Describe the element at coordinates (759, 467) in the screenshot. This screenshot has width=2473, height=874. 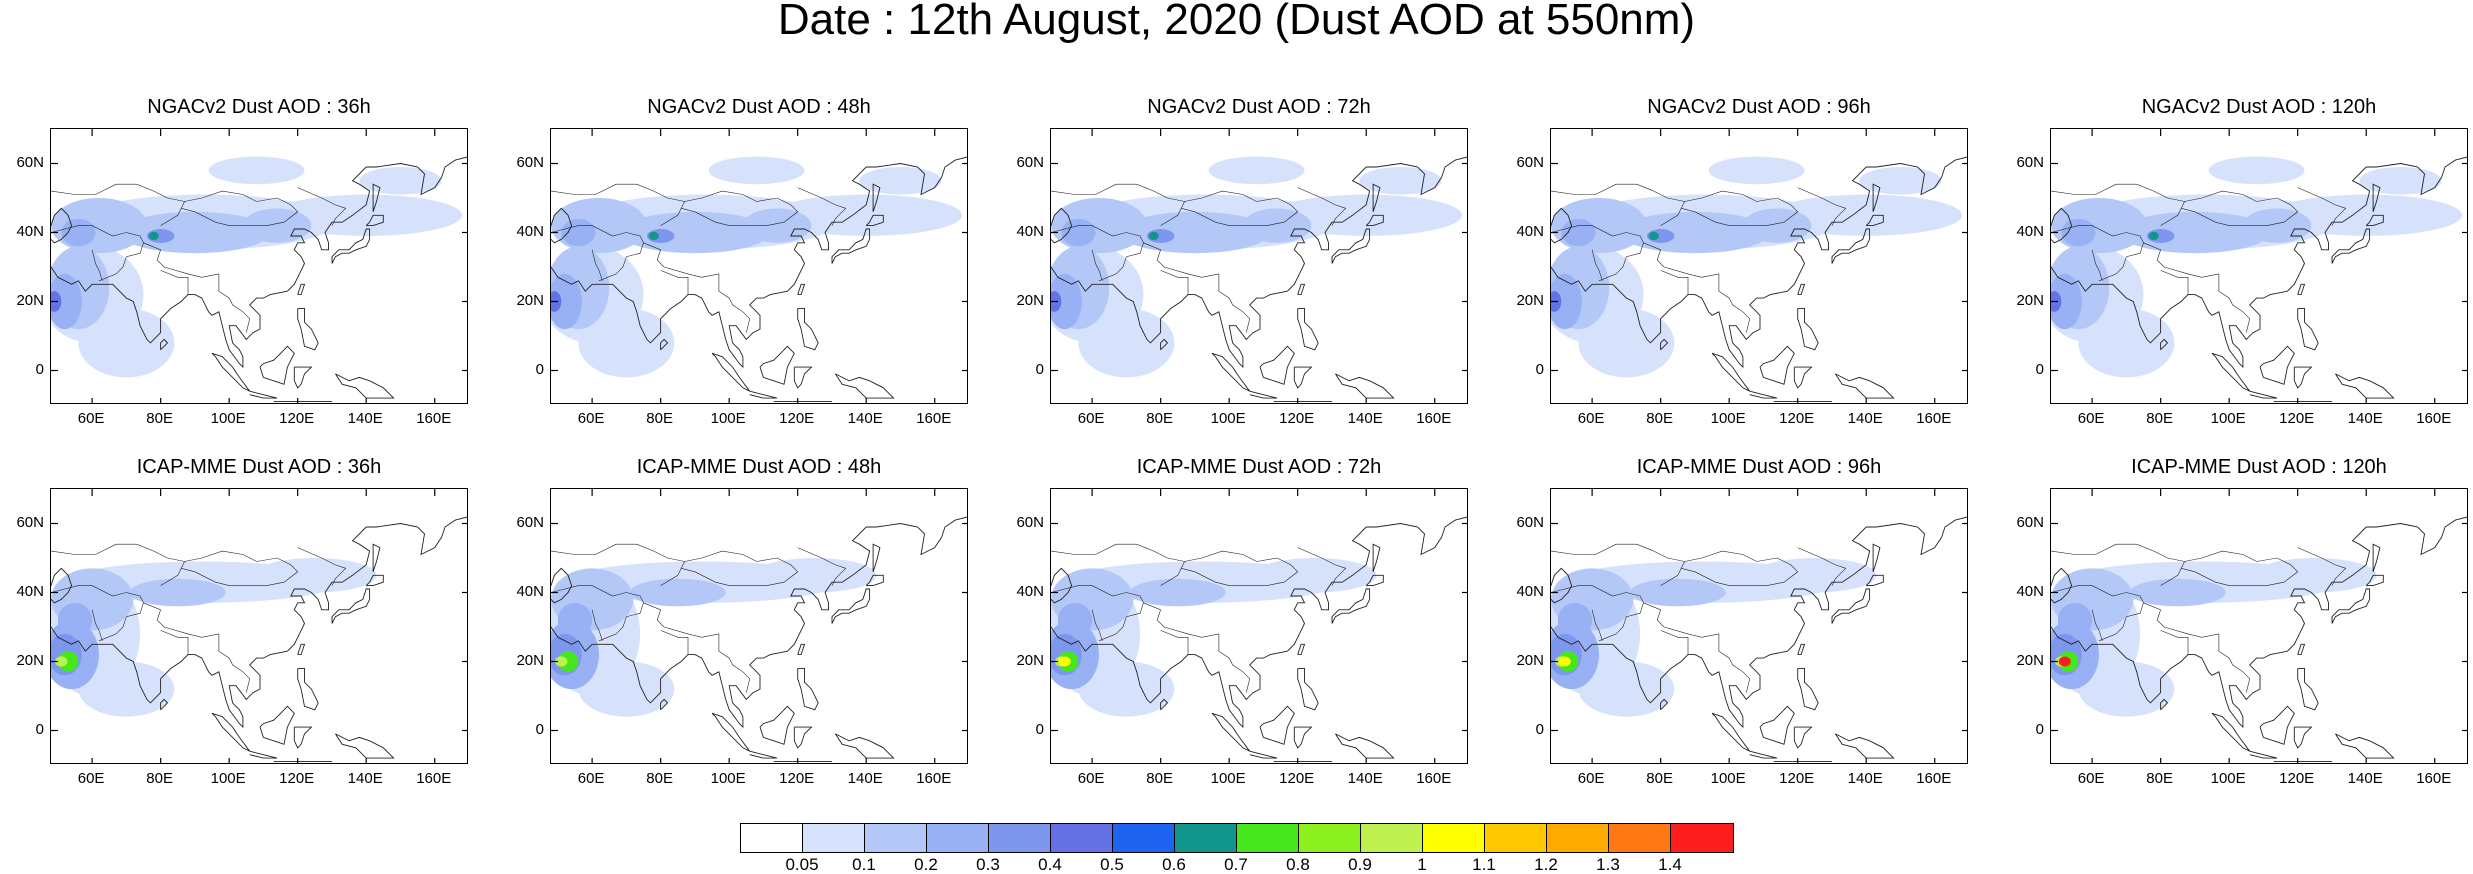
I see `panel-title: ICAP-MME Dust AOD : 48h` at that location.